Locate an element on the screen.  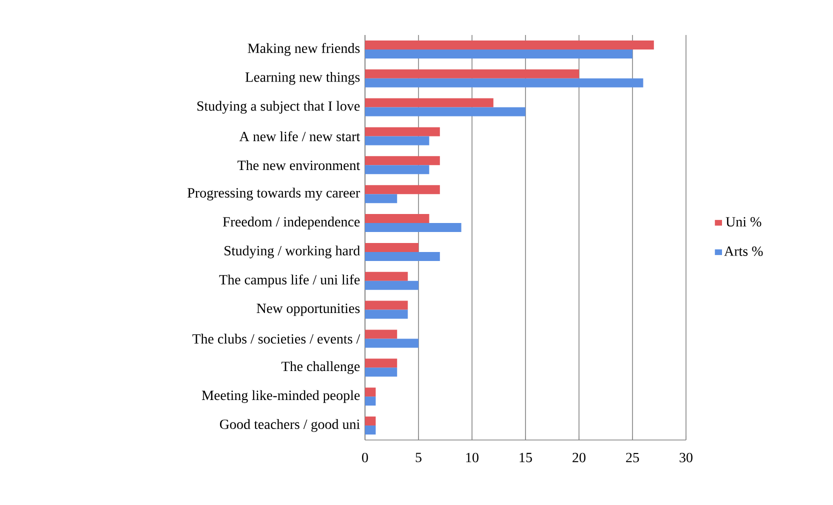
y-tick-label: Studying / working hard is located at coordinates (292, 252).